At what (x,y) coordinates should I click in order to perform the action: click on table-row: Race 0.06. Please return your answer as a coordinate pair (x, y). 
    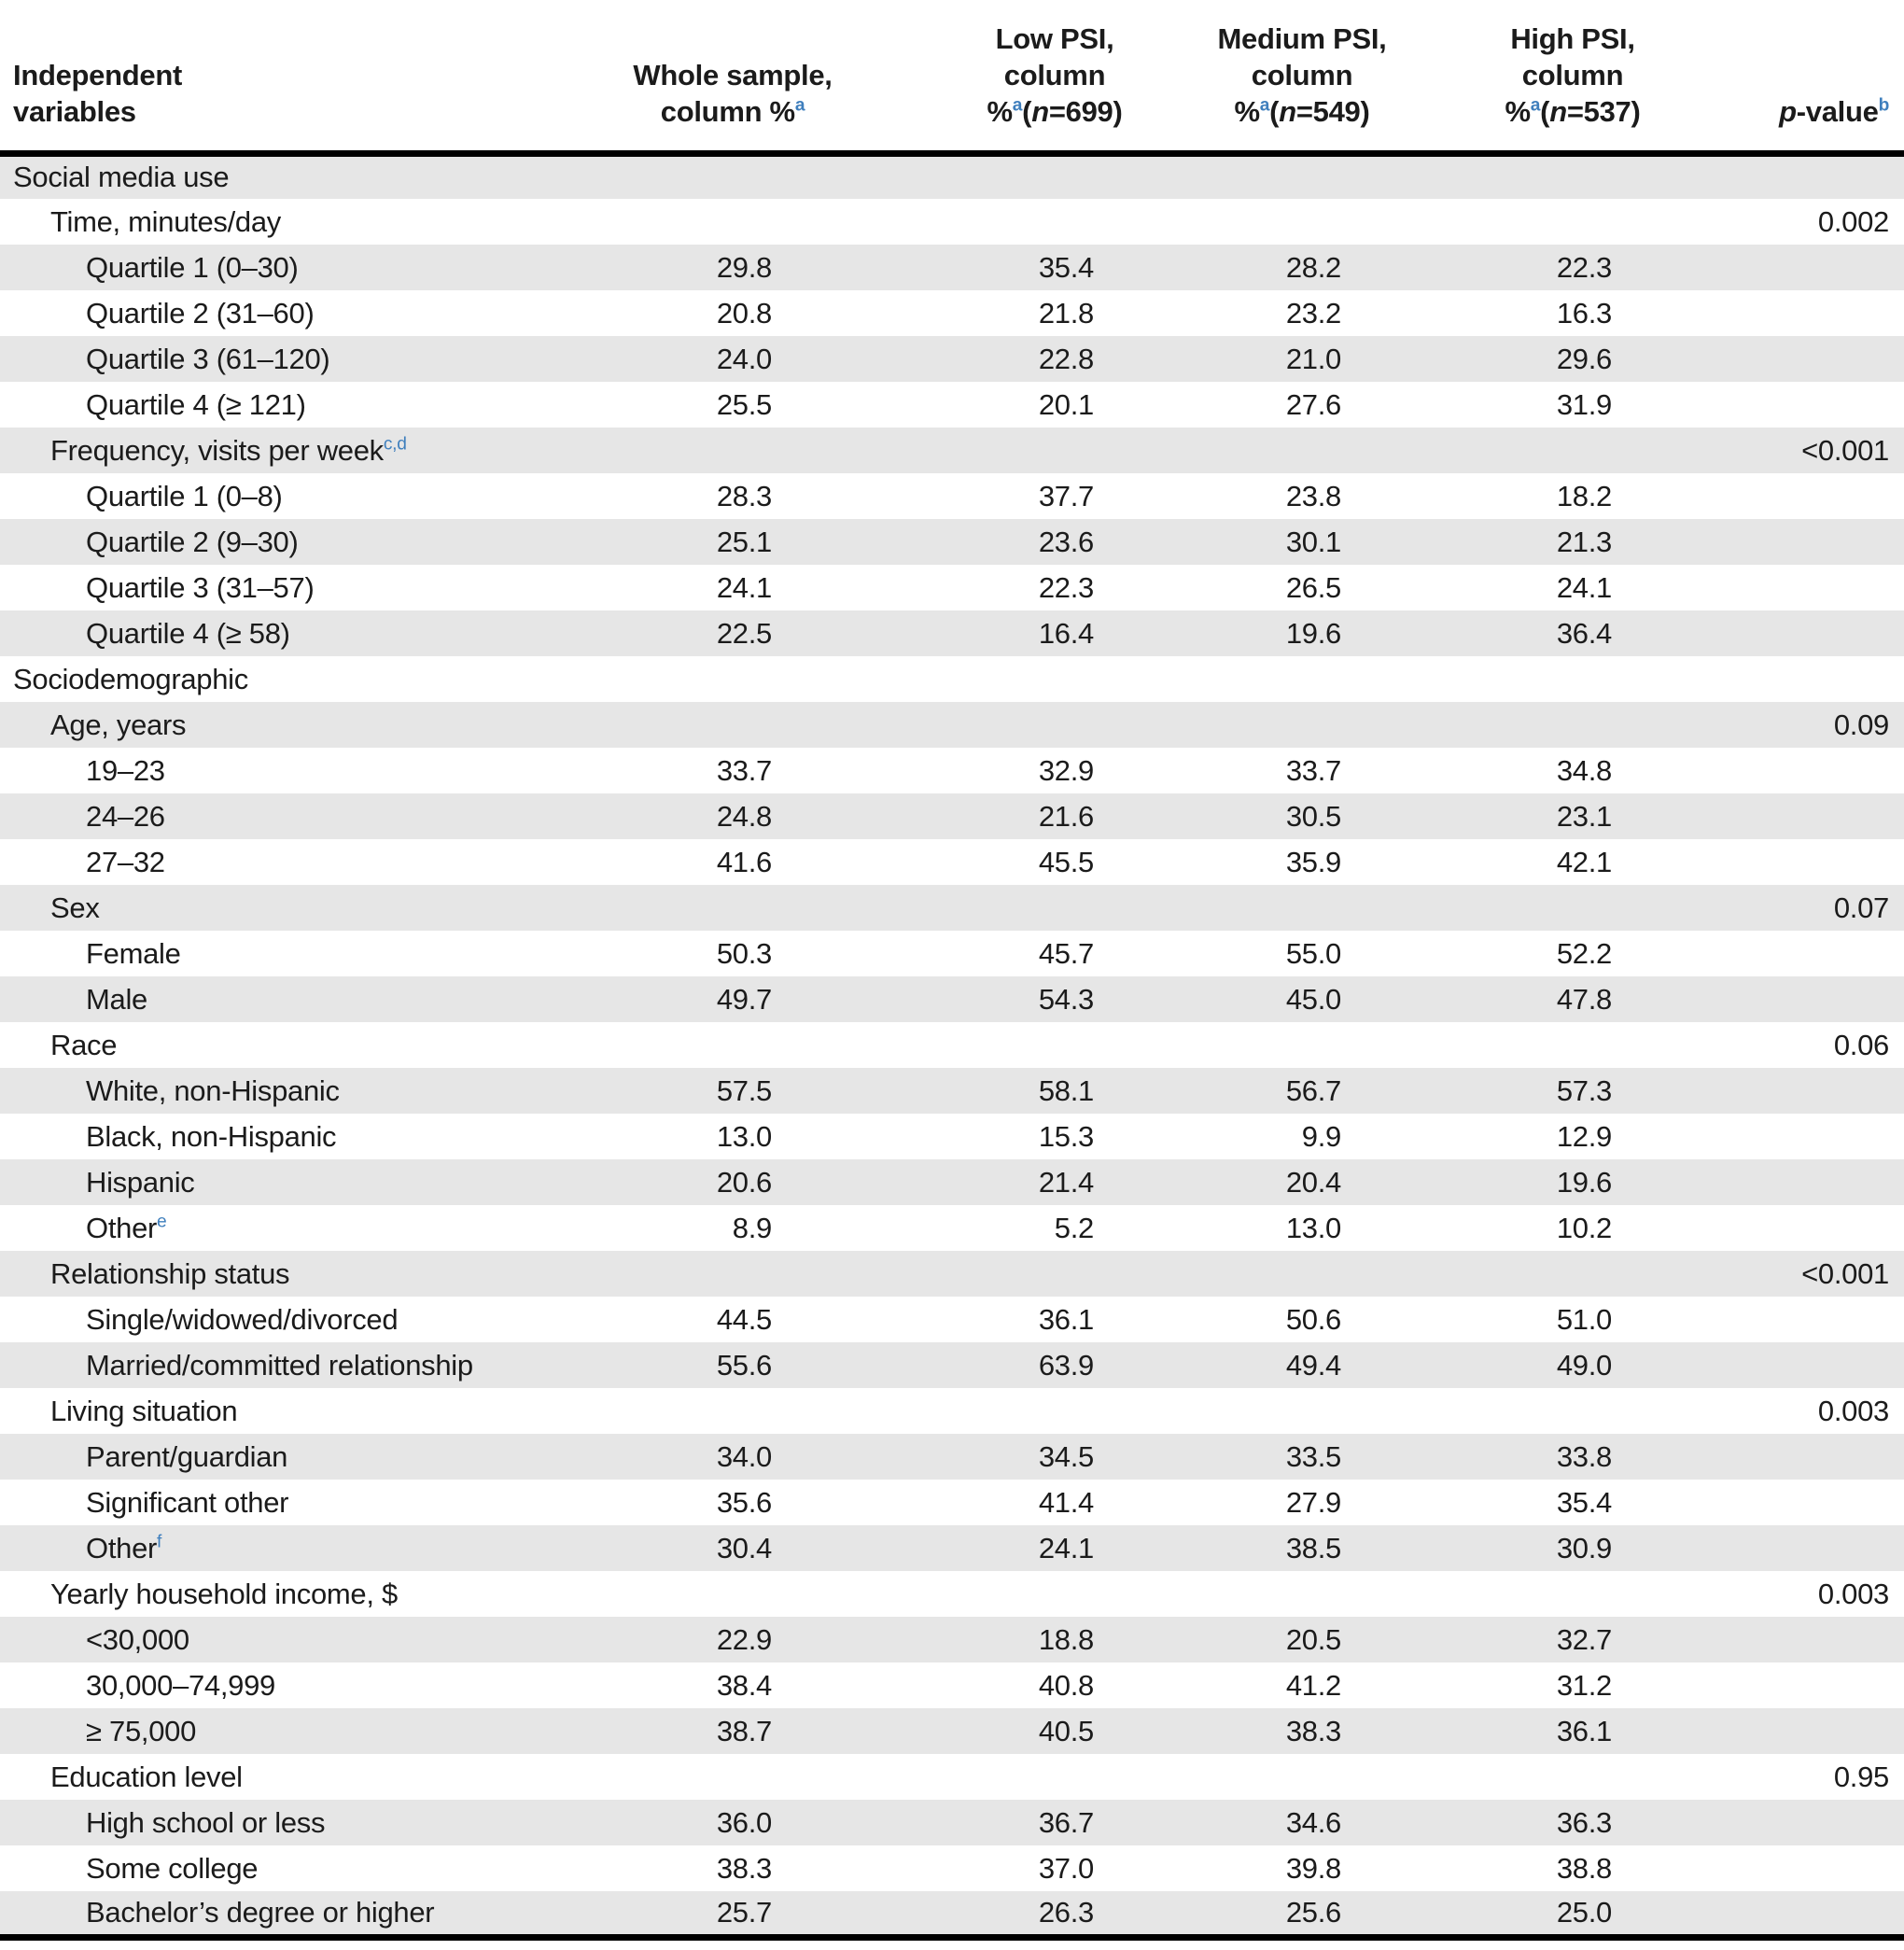
    Looking at the image, I should click on (952, 1045).